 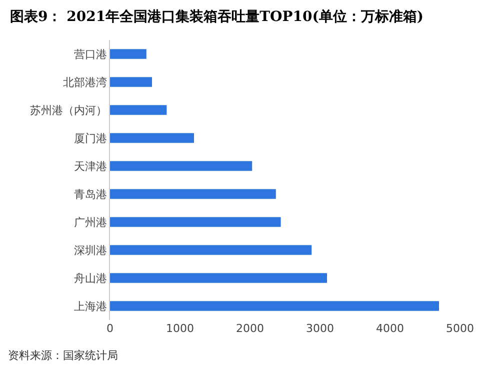 I want to click on y-tick-label: 青岛港, so click(x=90, y=194).